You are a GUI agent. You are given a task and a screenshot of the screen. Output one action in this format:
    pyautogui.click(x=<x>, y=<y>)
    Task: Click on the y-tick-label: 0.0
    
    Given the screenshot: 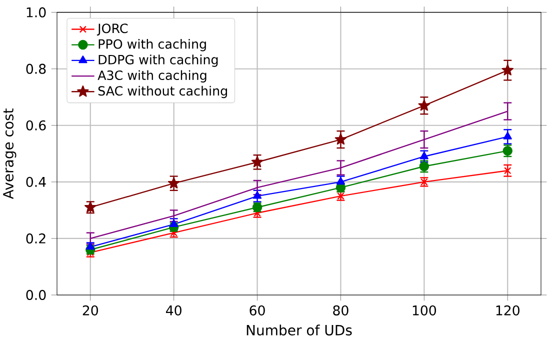 What is the action you would take?
    pyautogui.click(x=36, y=295)
    